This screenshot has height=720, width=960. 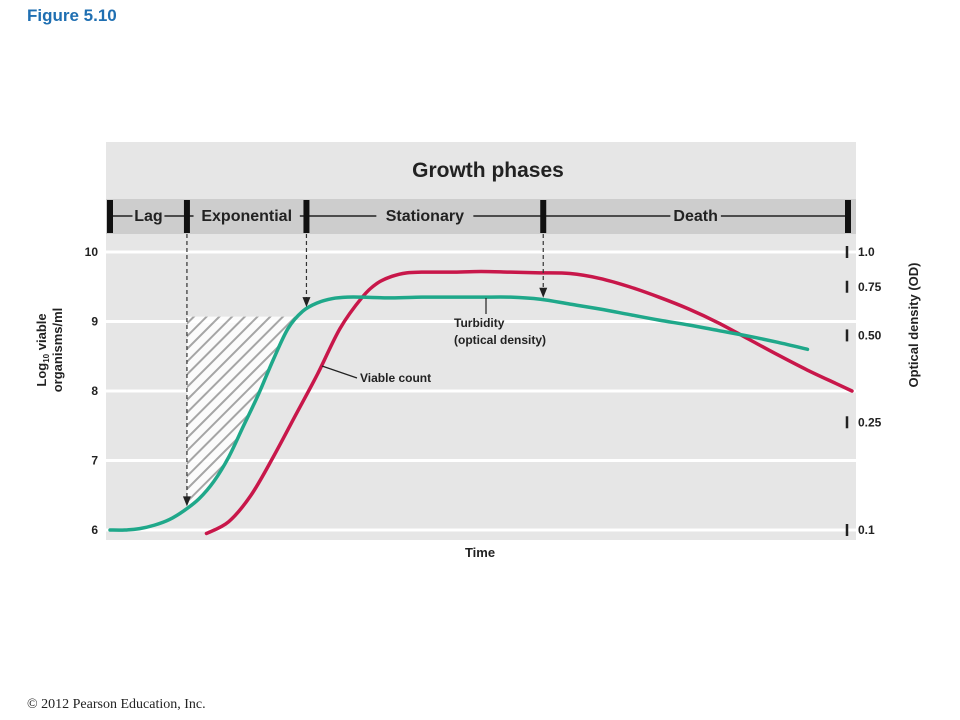 I want to click on y-axis-right-label: Optical density (OD), so click(x=913, y=325).